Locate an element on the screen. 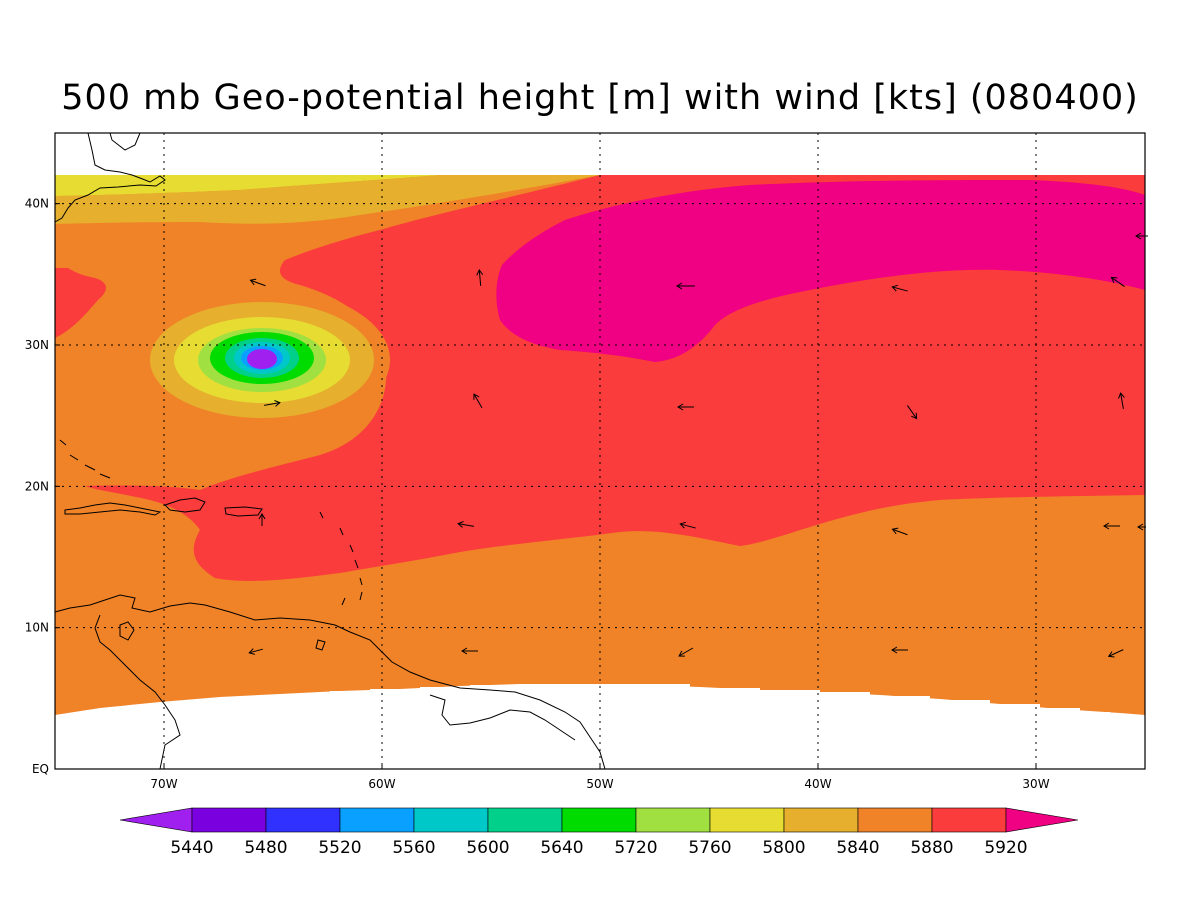 The width and height of the screenshot is (1200, 900). colorbar-label: 5720 is located at coordinates (635, 848).